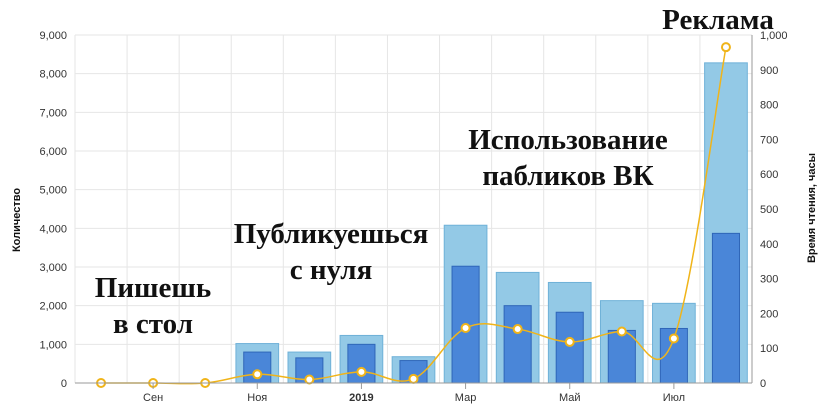  I want to click on x-tick-label: 2019, so click(361, 398).